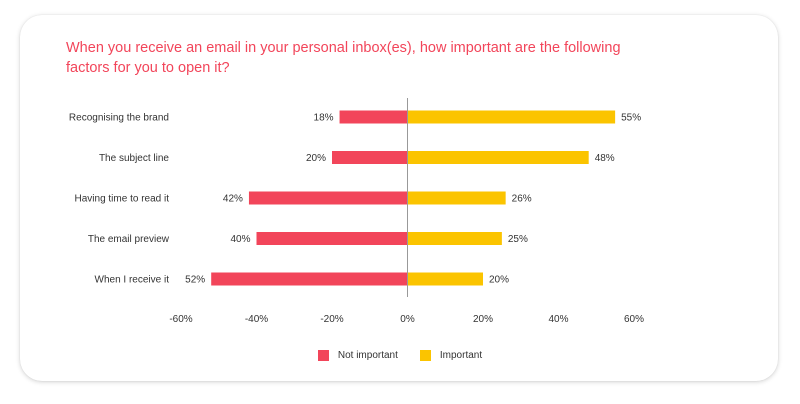 This screenshot has width=800, height=404. I want to click on x-tick-label: 60%, so click(634, 319).